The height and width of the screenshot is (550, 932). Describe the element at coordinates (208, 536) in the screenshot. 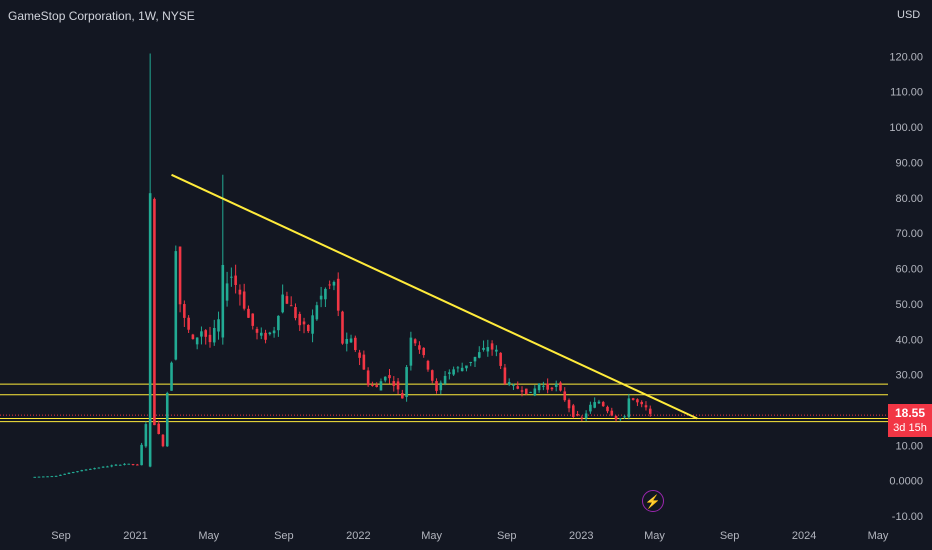

I see `x-tick-label: May` at that location.